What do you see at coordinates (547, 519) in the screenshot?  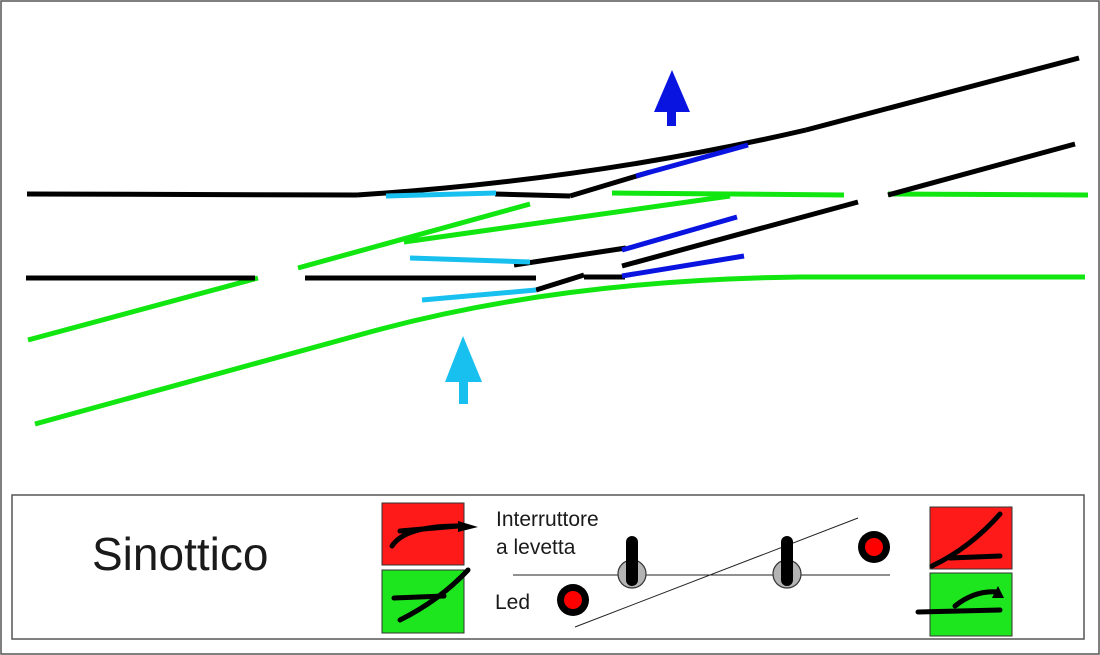 I see `toggle-label-line1: Interruttore` at bounding box center [547, 519].